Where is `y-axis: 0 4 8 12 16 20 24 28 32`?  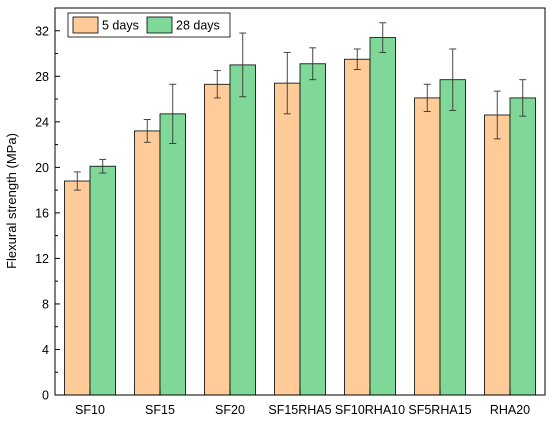
y-axis: 0 4 8 12 16 20 24 28 32 is located at coordinates (47, 213).